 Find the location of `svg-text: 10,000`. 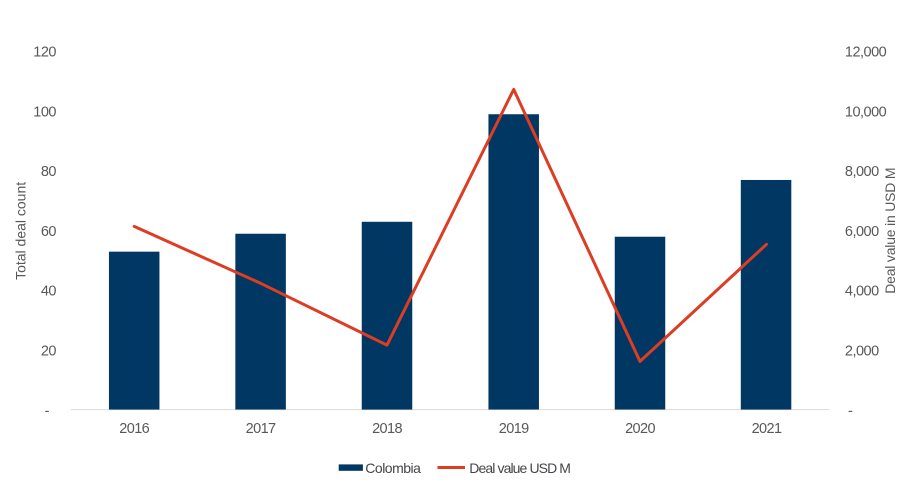

svg-text: 10,000 is located at coordinates (866, 112).